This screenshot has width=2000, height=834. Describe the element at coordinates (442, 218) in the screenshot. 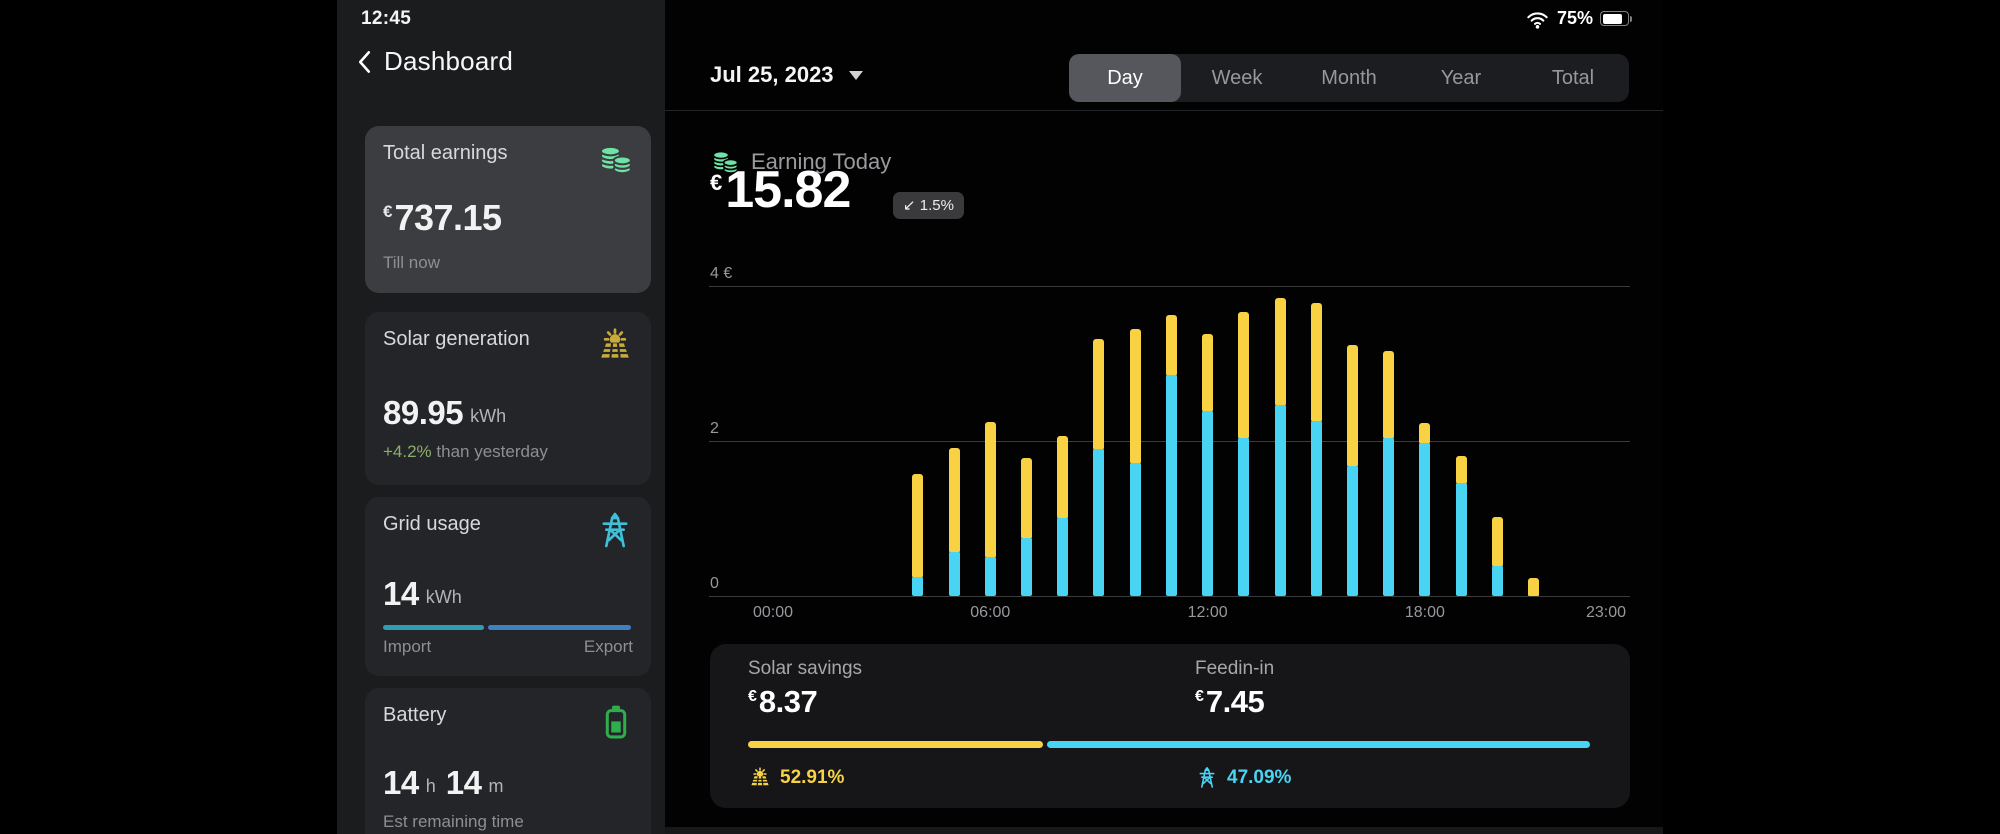

I see `total-earnings-value: € 737.15` at that location.